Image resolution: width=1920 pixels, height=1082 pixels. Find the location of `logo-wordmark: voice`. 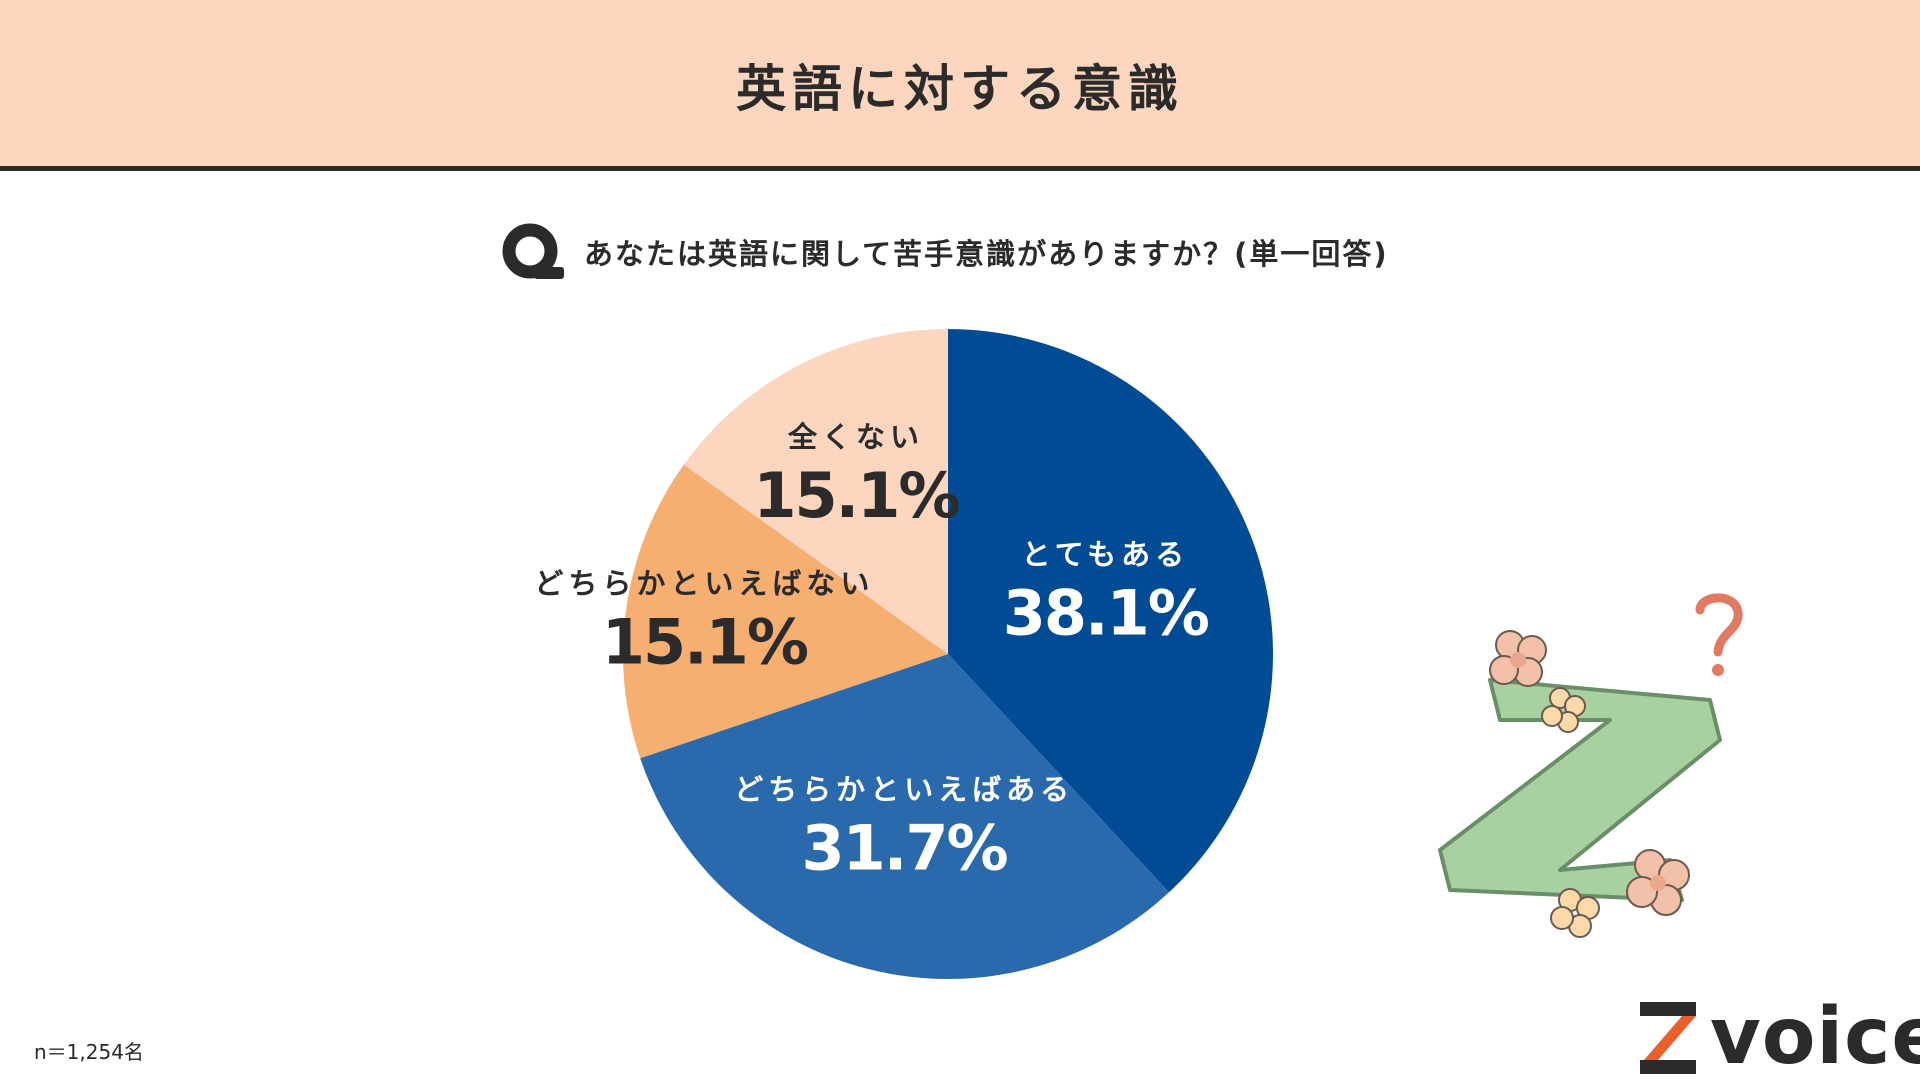

logo-wordmark: voice is located at coordinates (1815, 1037).